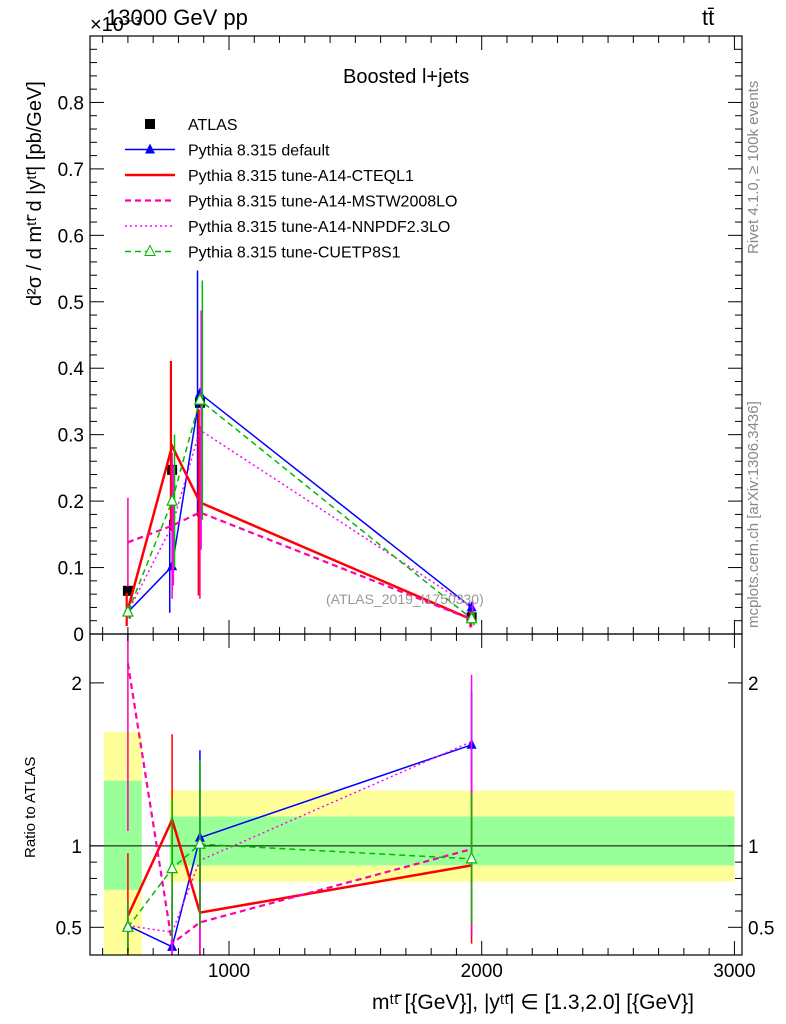  Describe the element at coordinates (76, 847) in the screenshot. I see `ratio-y-tick-label: 1` at that location.